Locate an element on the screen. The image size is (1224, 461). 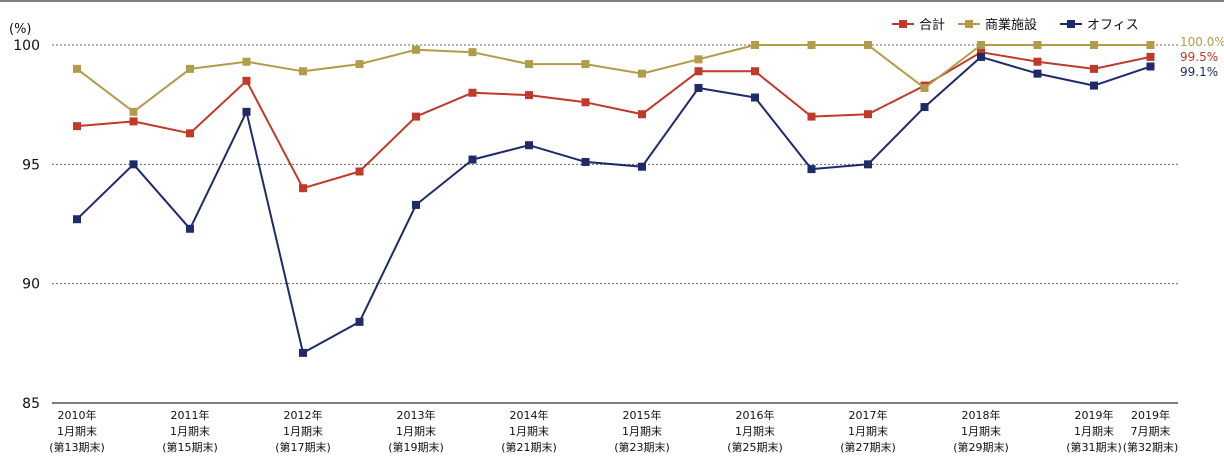
x-tick-label: (第17期末) is located at coordinates (303, 447).